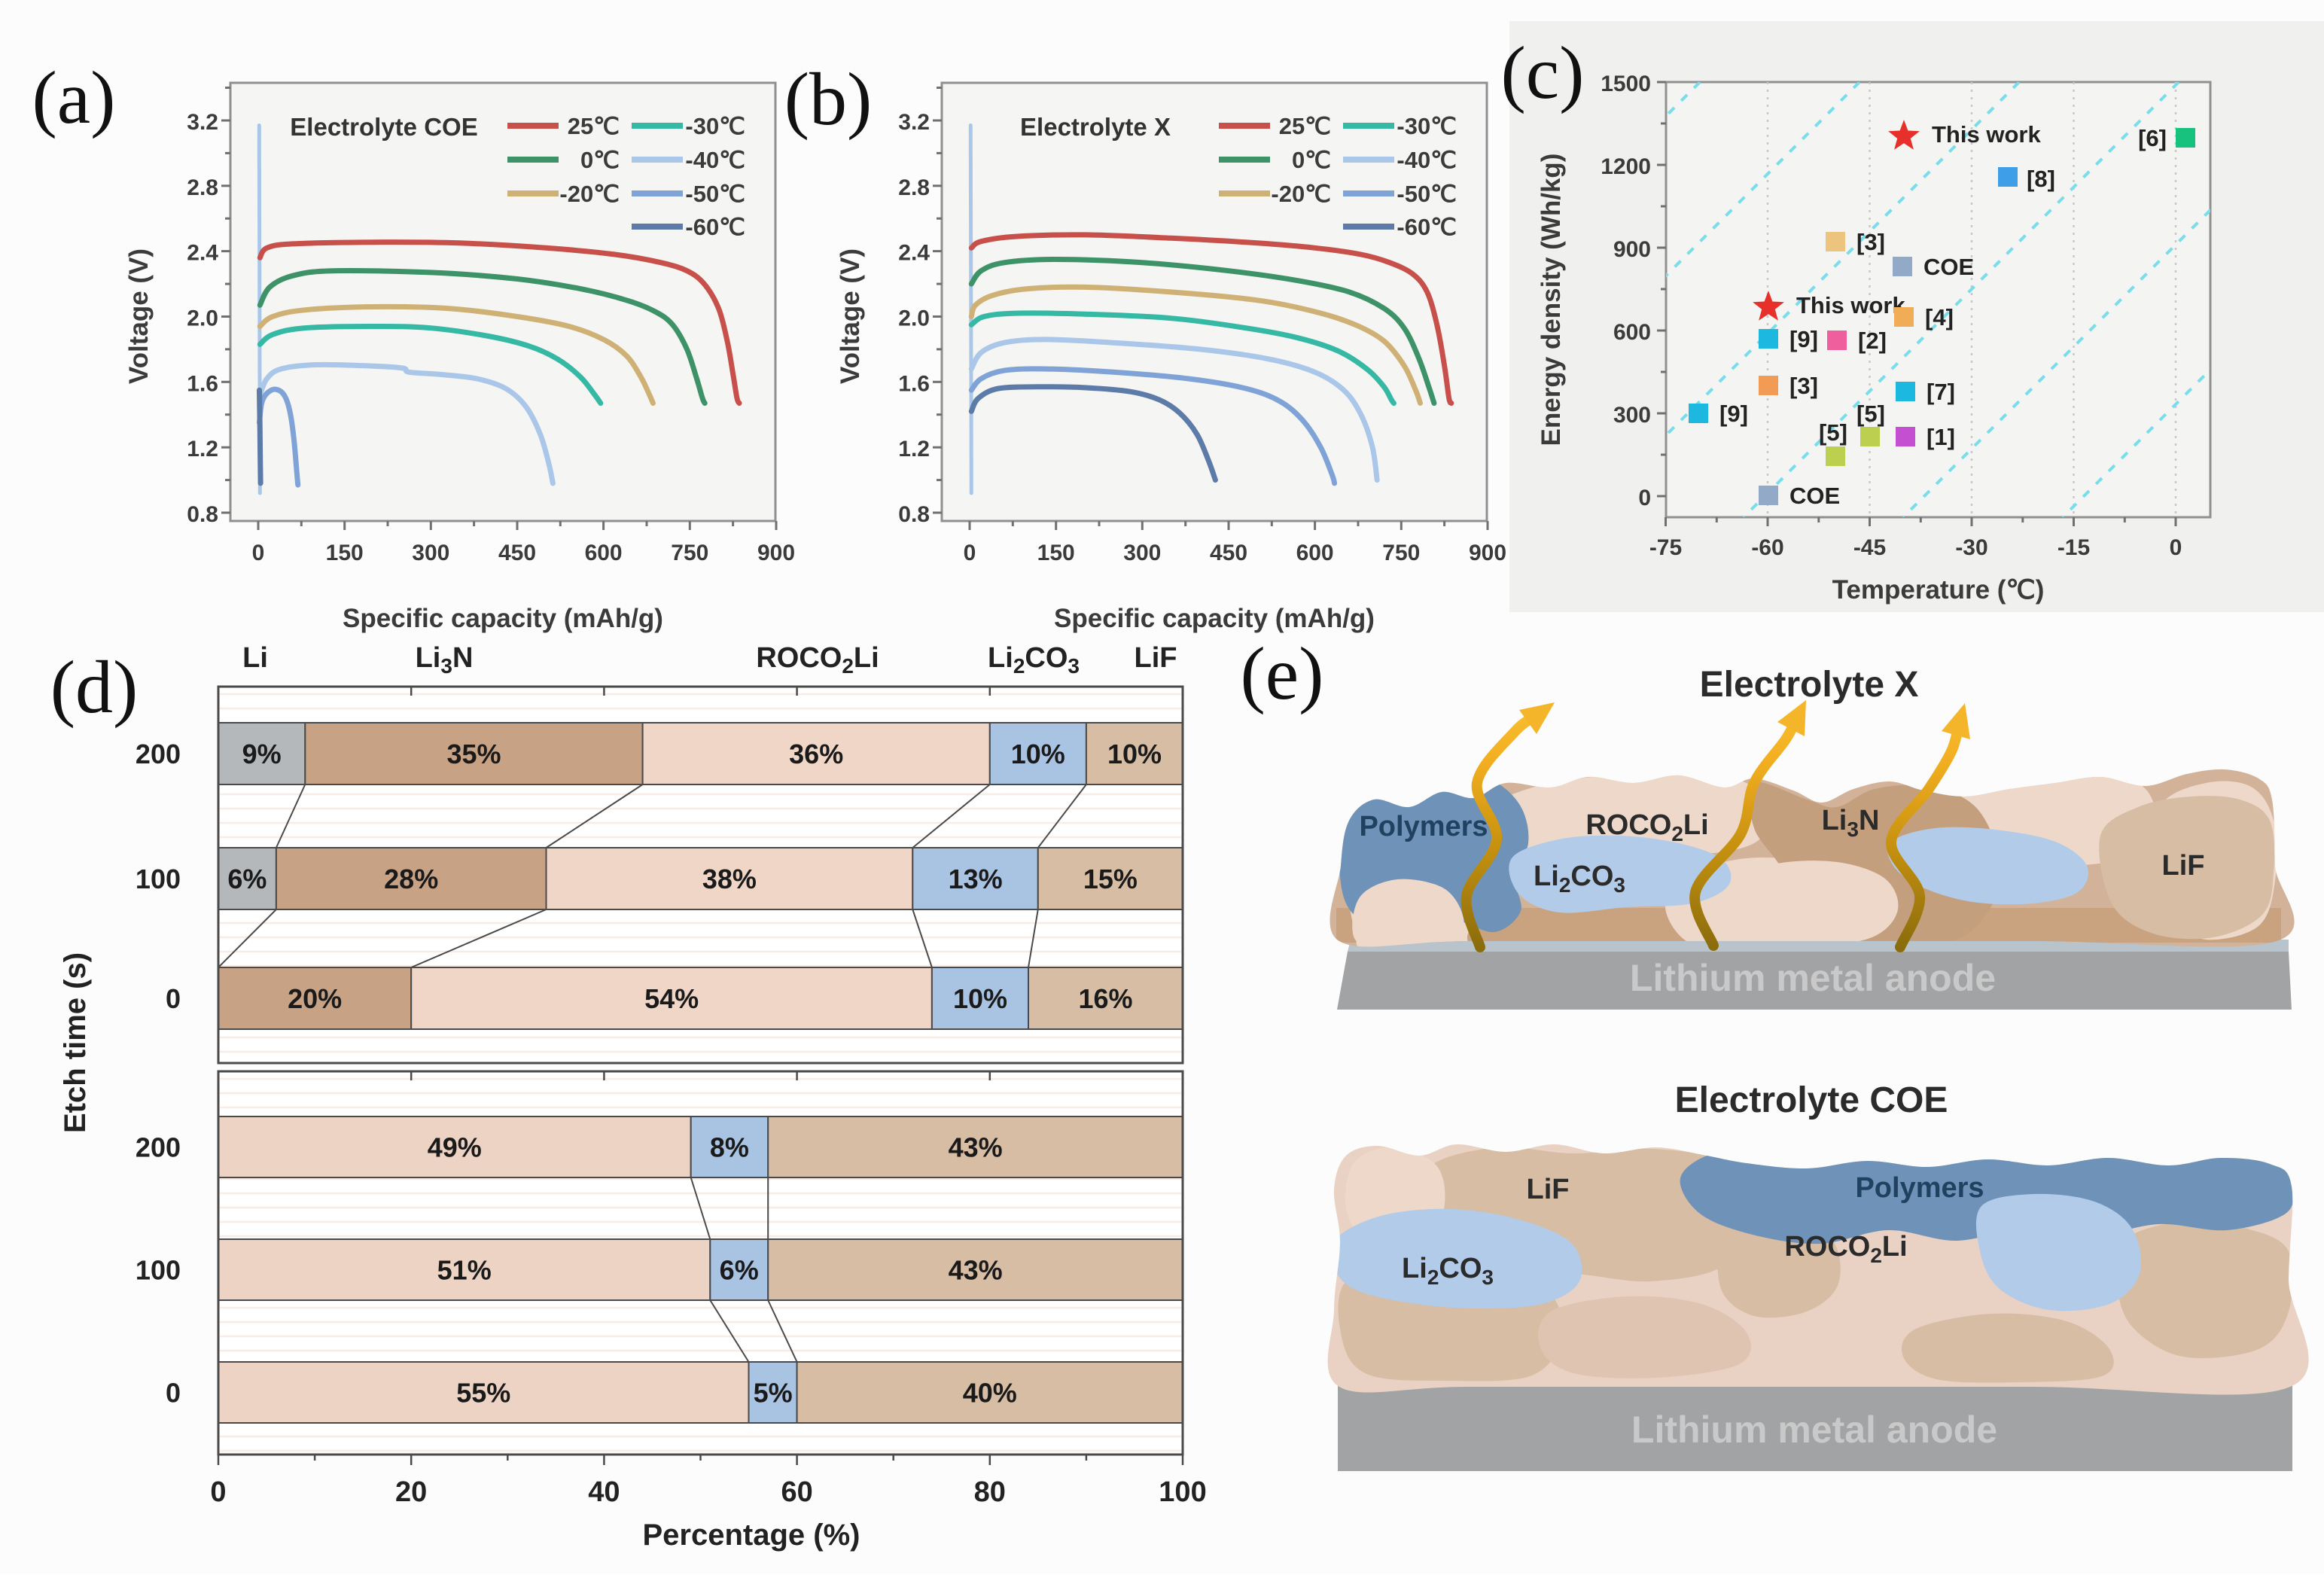 The image size is (2324, 1578). I want to click on svg-text: -30℃, so click(1427, 126).